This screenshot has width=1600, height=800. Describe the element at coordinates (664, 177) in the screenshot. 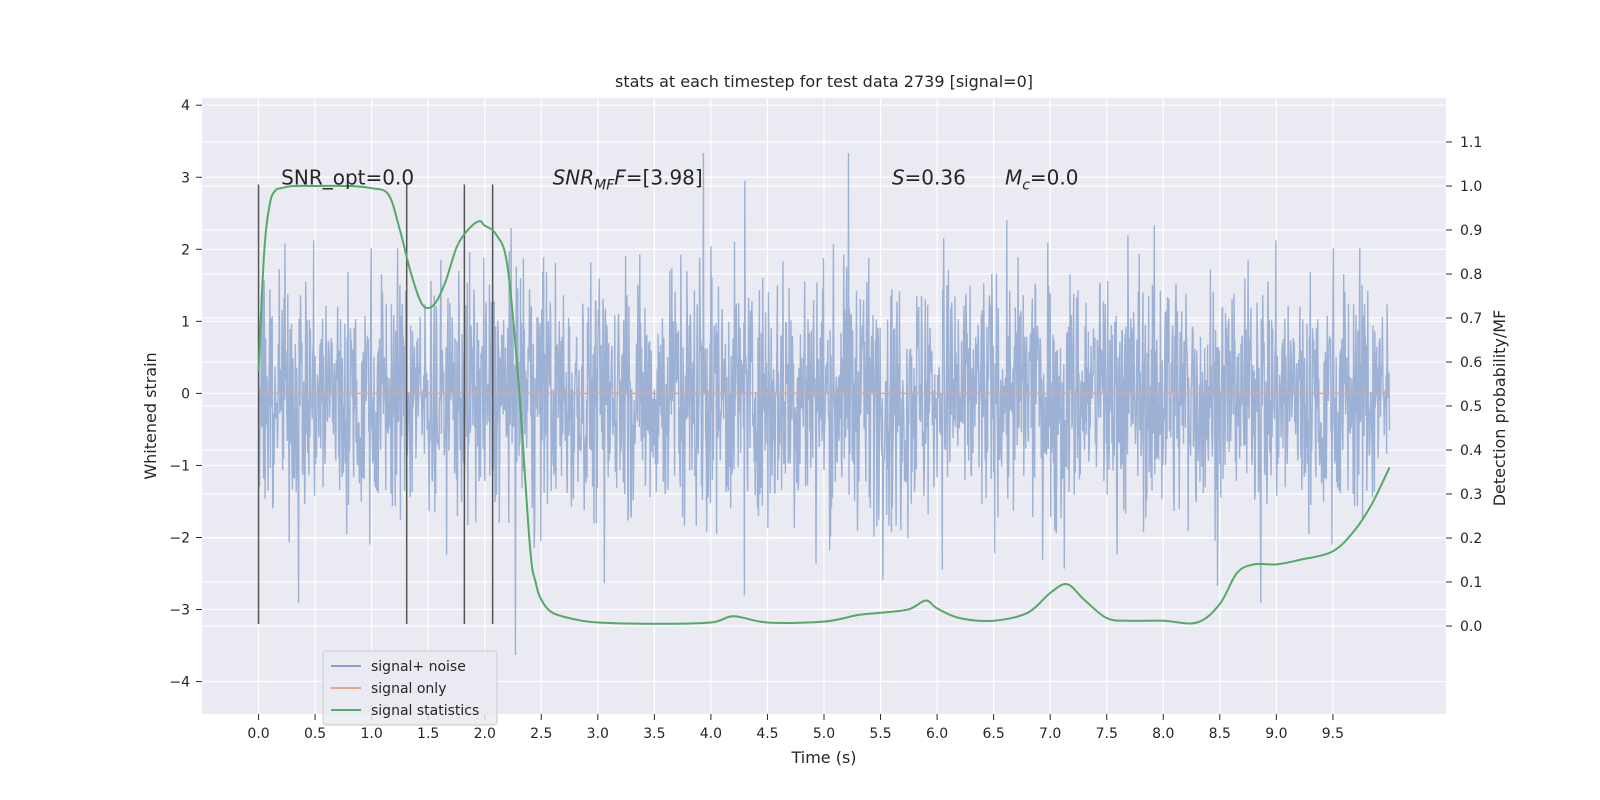

I see `annotation-value: =[3.98]` at that location.